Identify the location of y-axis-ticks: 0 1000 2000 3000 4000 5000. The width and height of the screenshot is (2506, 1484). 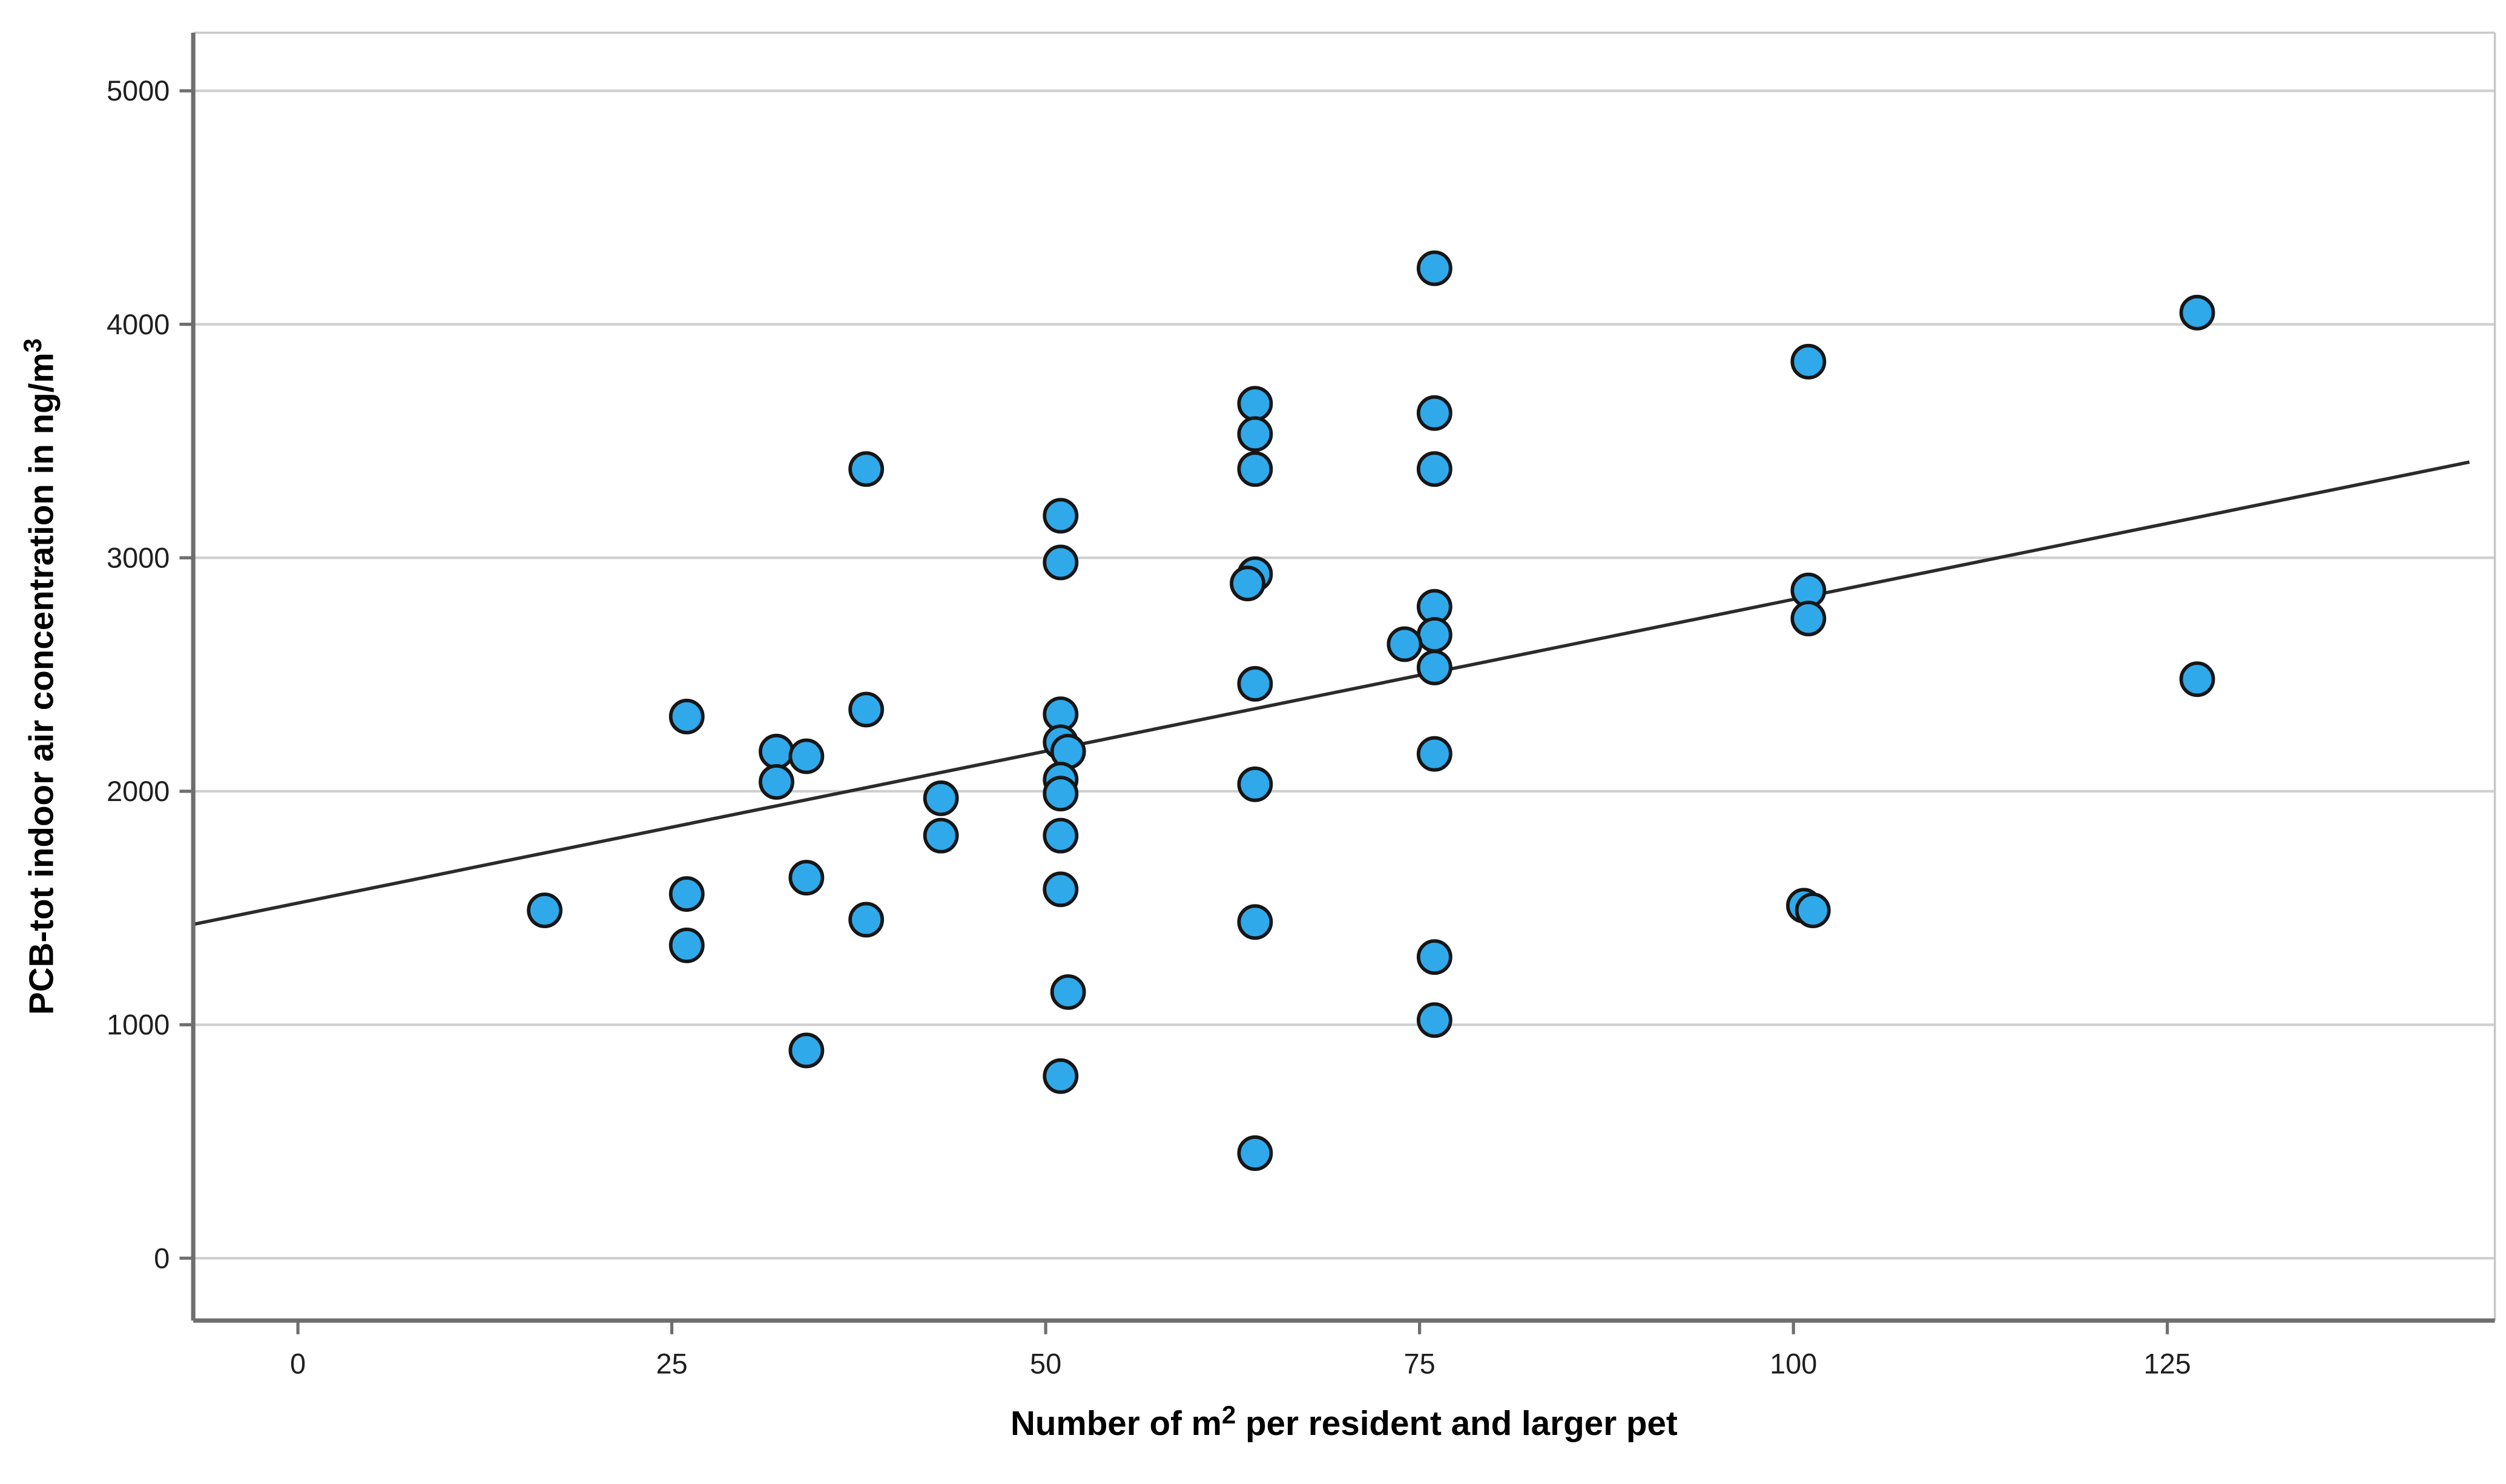
(150, 675).